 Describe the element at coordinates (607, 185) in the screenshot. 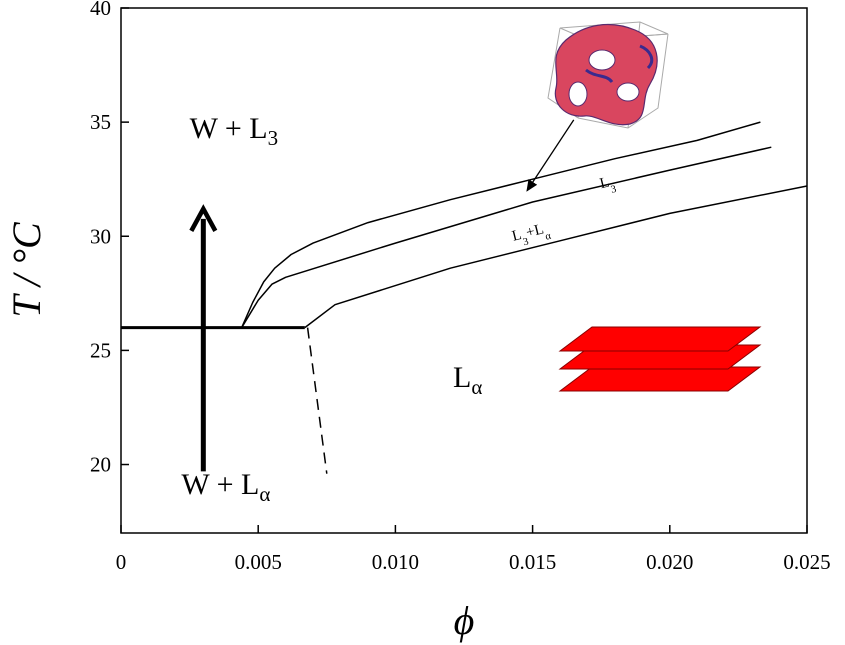

I see `curve-label-4: L3` at that location.